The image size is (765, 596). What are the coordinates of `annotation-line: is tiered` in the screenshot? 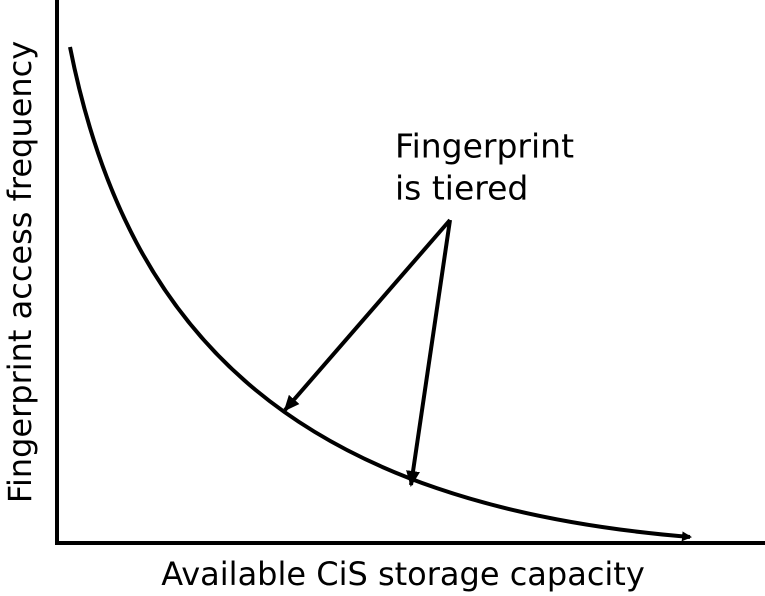 It's located at (461, 188).